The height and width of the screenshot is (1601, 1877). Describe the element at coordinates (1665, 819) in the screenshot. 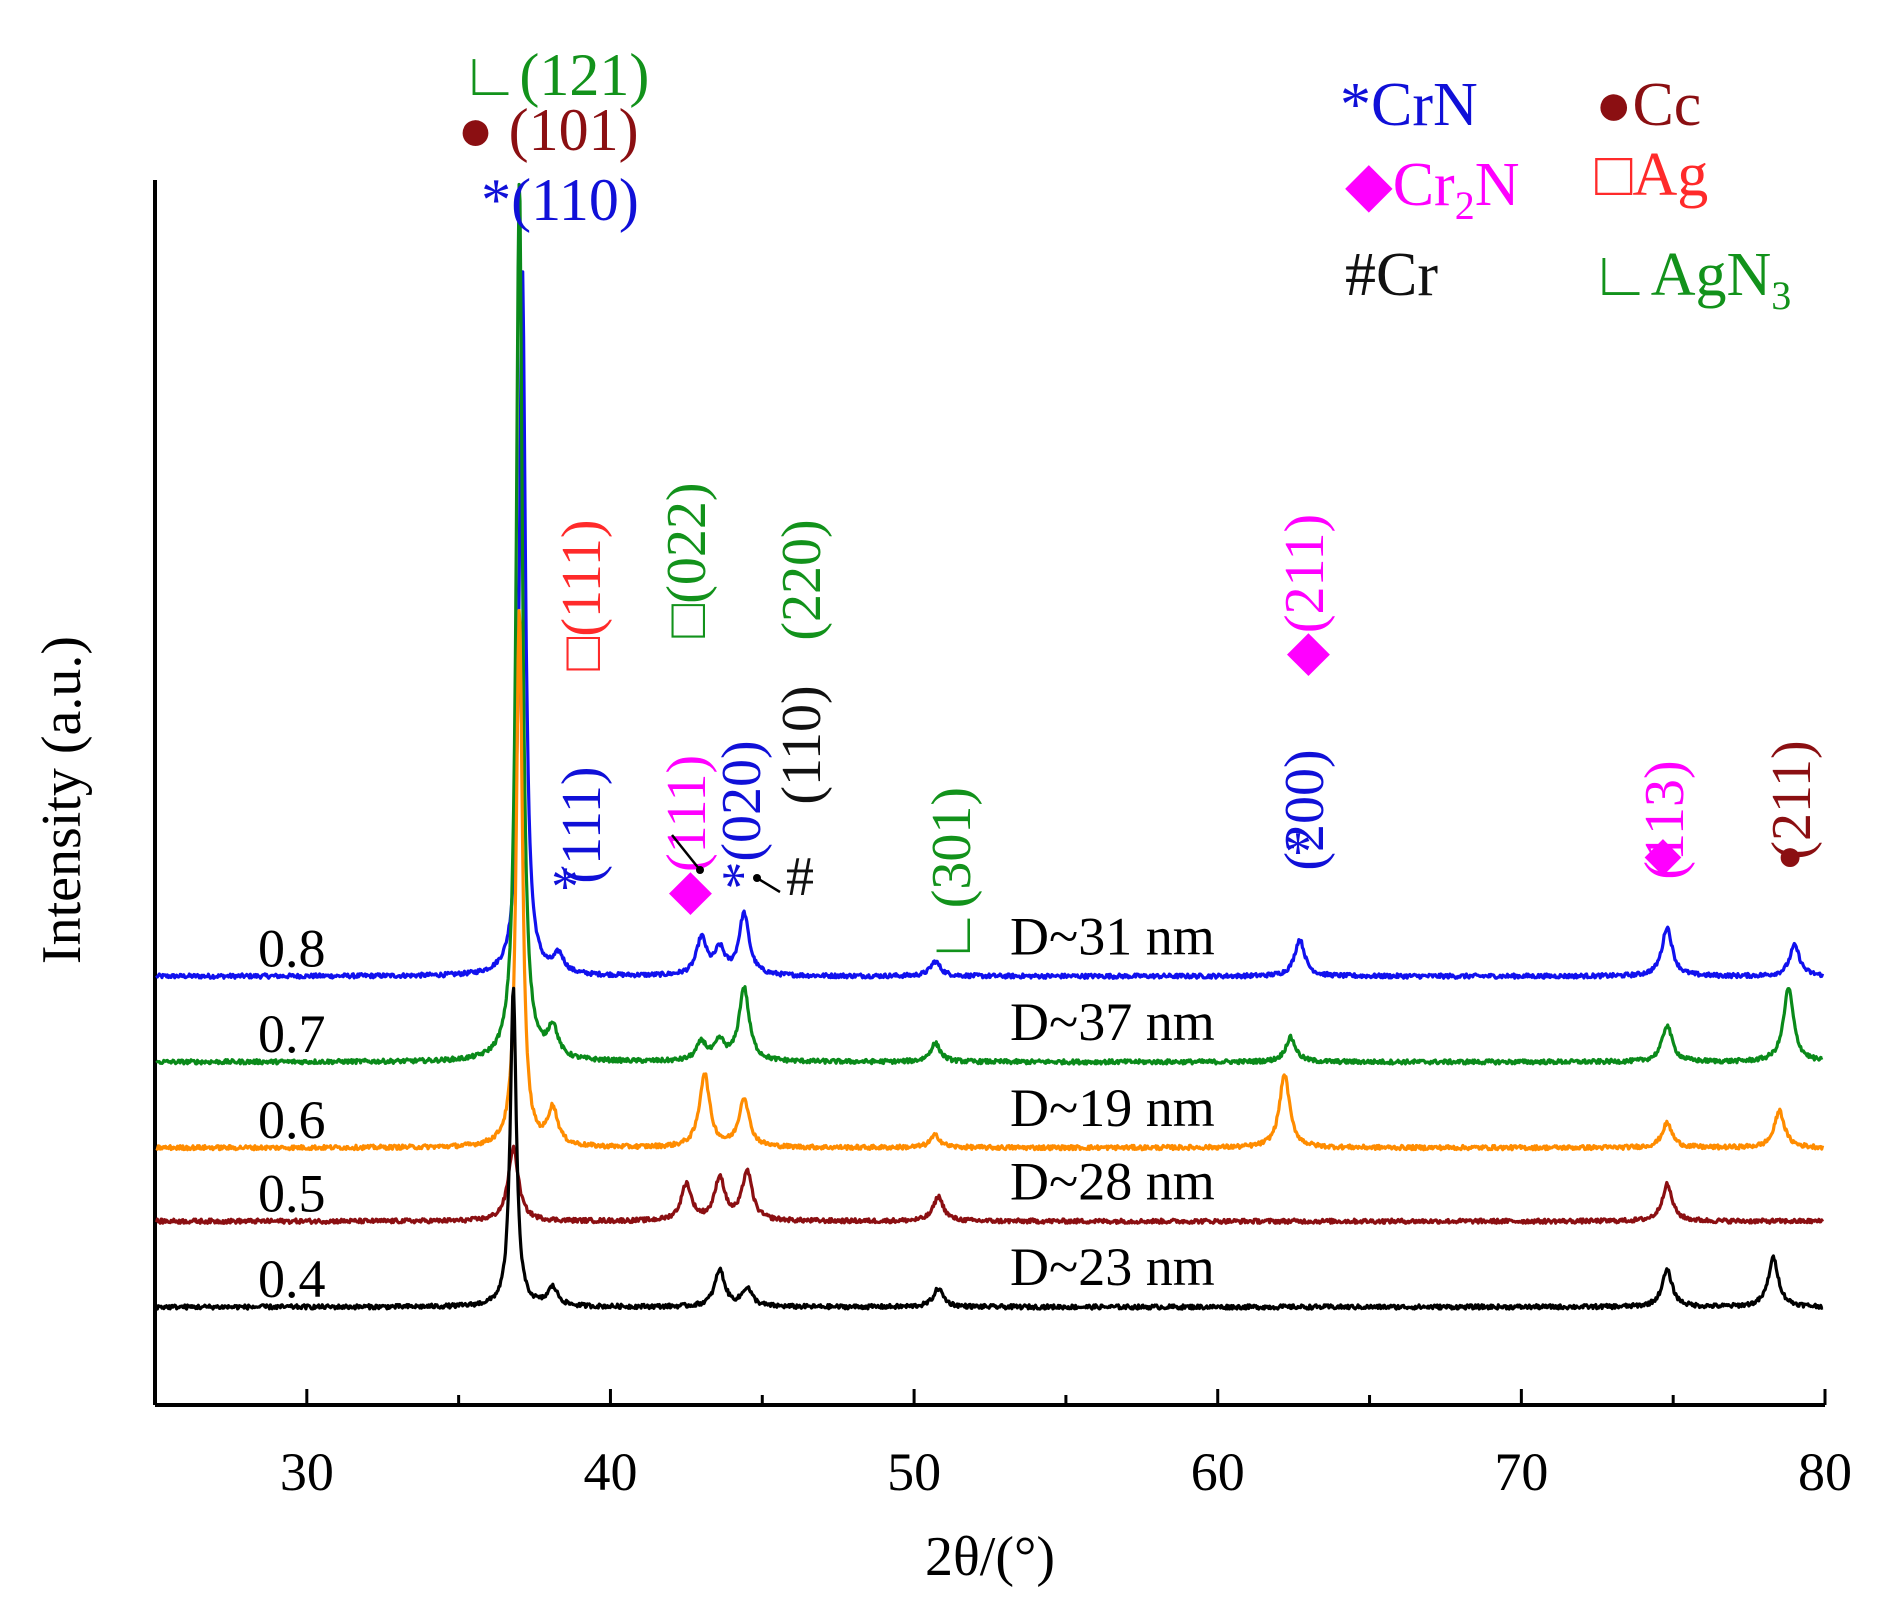

I see `peak-annotation: (113)` at that location.